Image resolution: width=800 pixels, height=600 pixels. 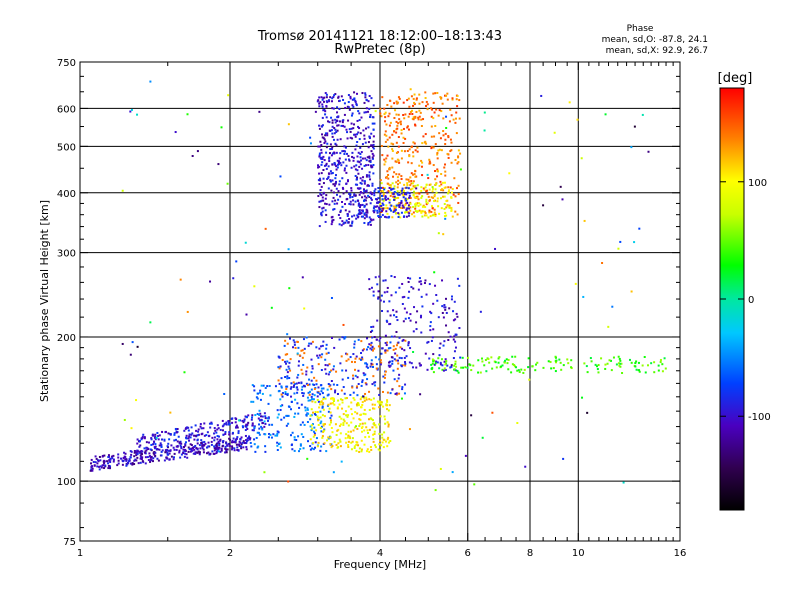 I want to click on x-tick-label: 16, so click(x=680, y=553).